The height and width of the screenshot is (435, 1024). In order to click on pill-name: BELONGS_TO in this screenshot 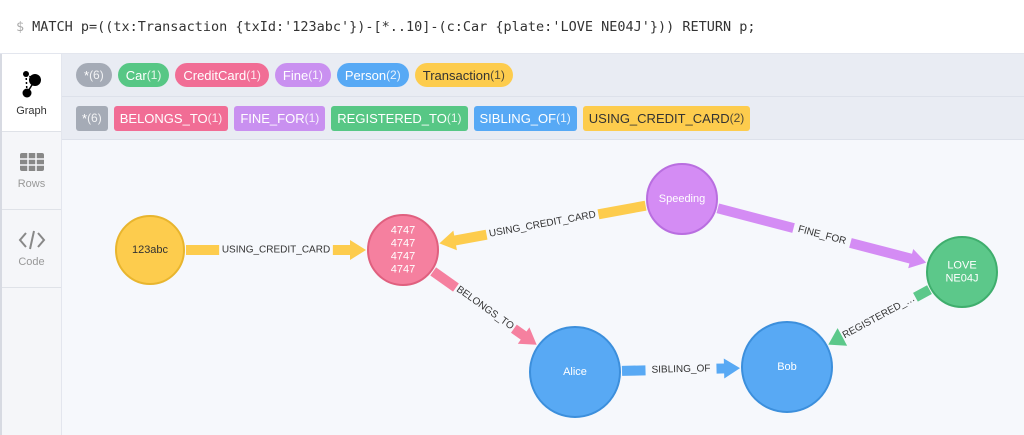, I will do `click(163, 118)`.